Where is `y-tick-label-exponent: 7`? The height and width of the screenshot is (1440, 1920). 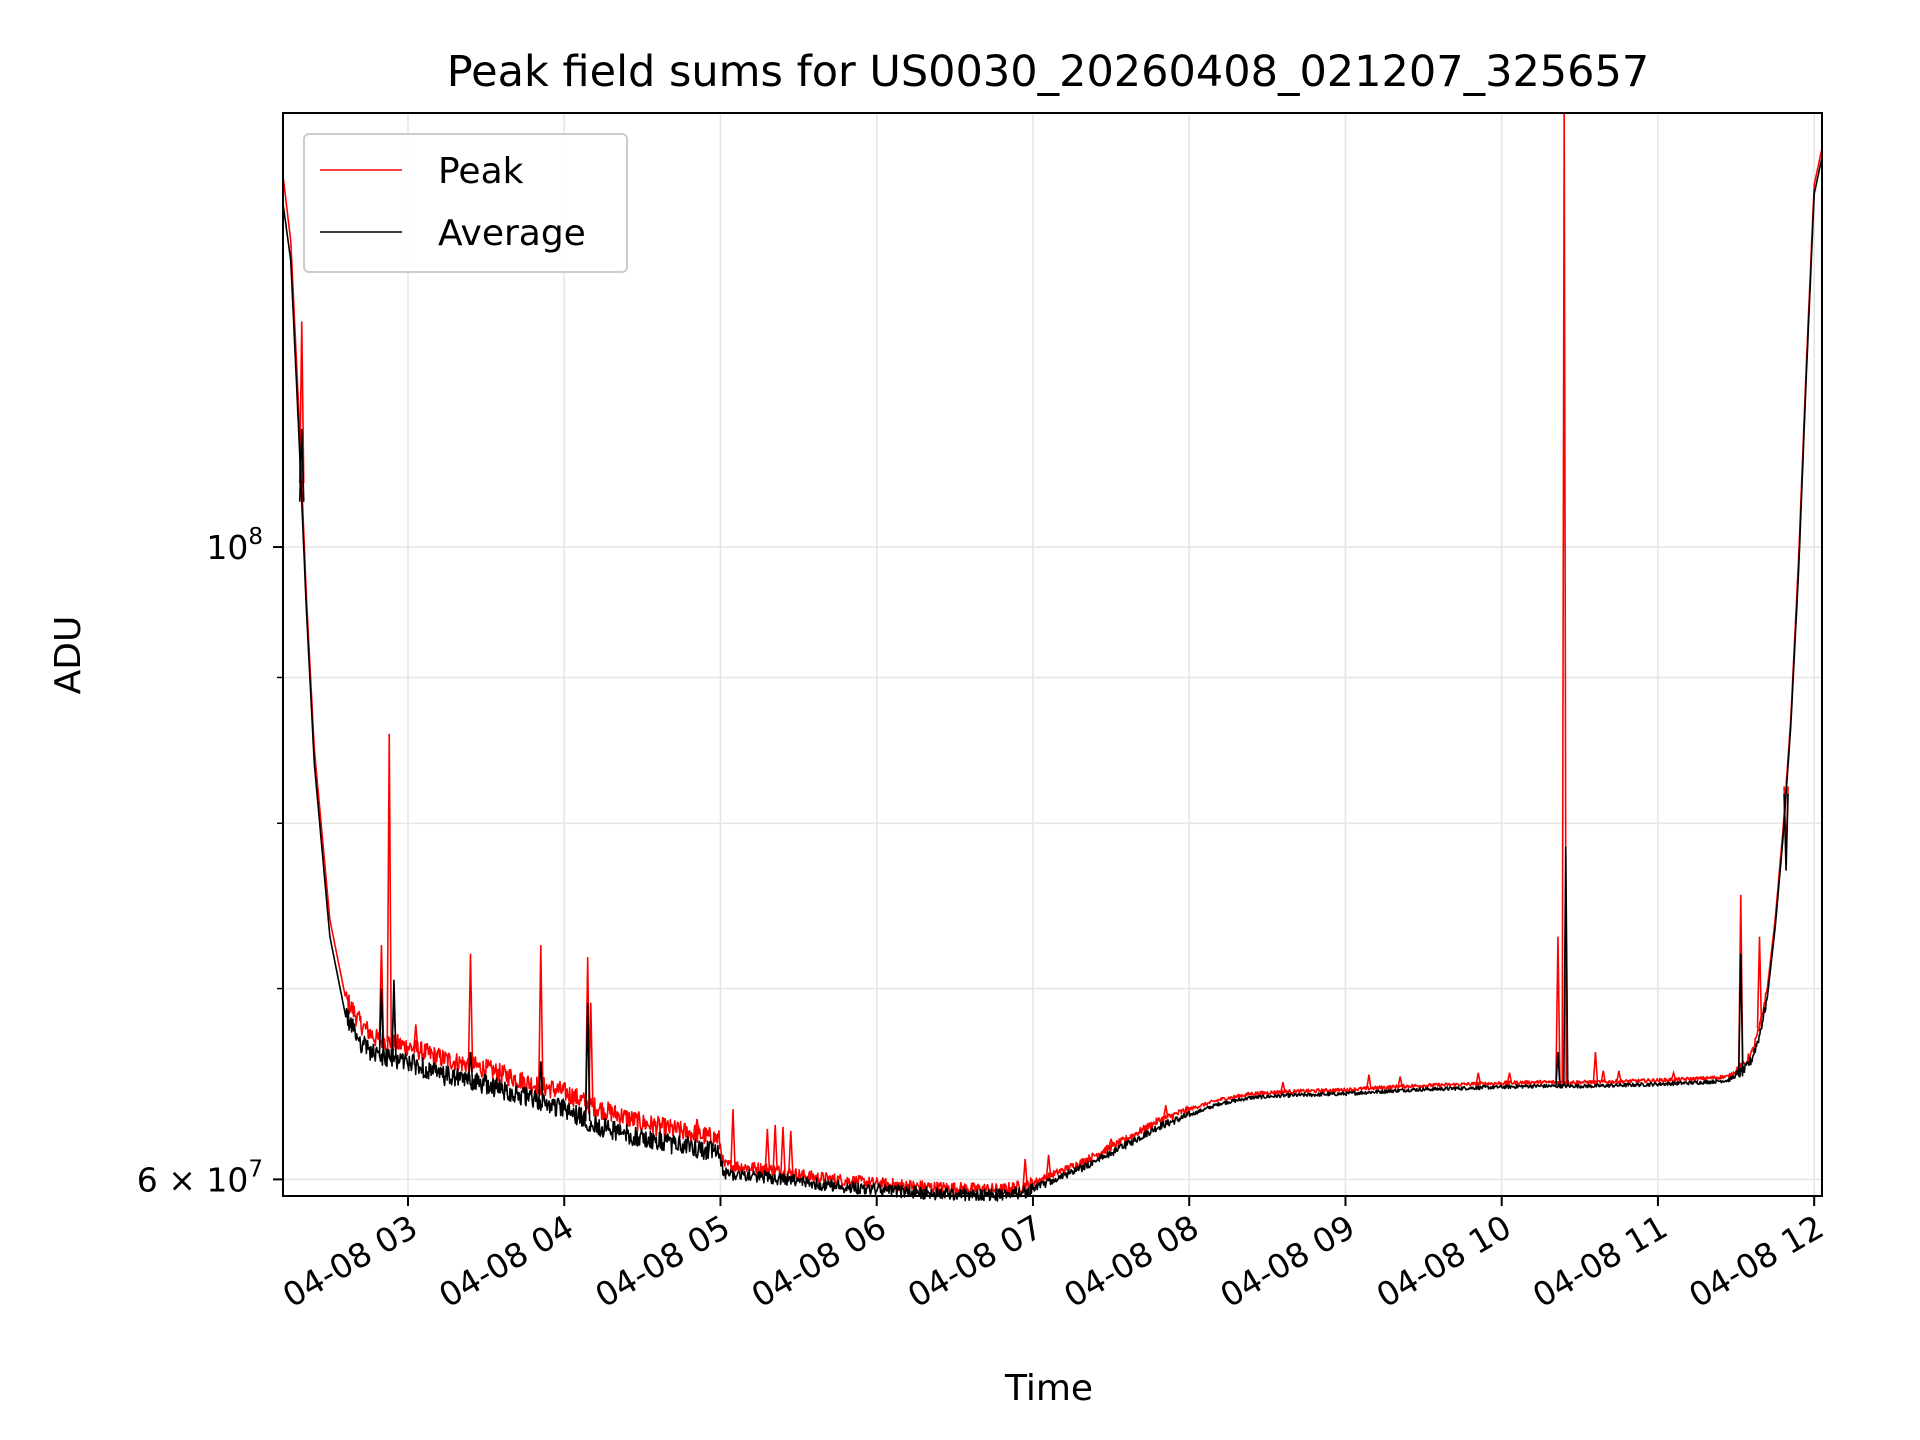
y-tick-label-exponent: 7 is located at coordinates (255, 1169).